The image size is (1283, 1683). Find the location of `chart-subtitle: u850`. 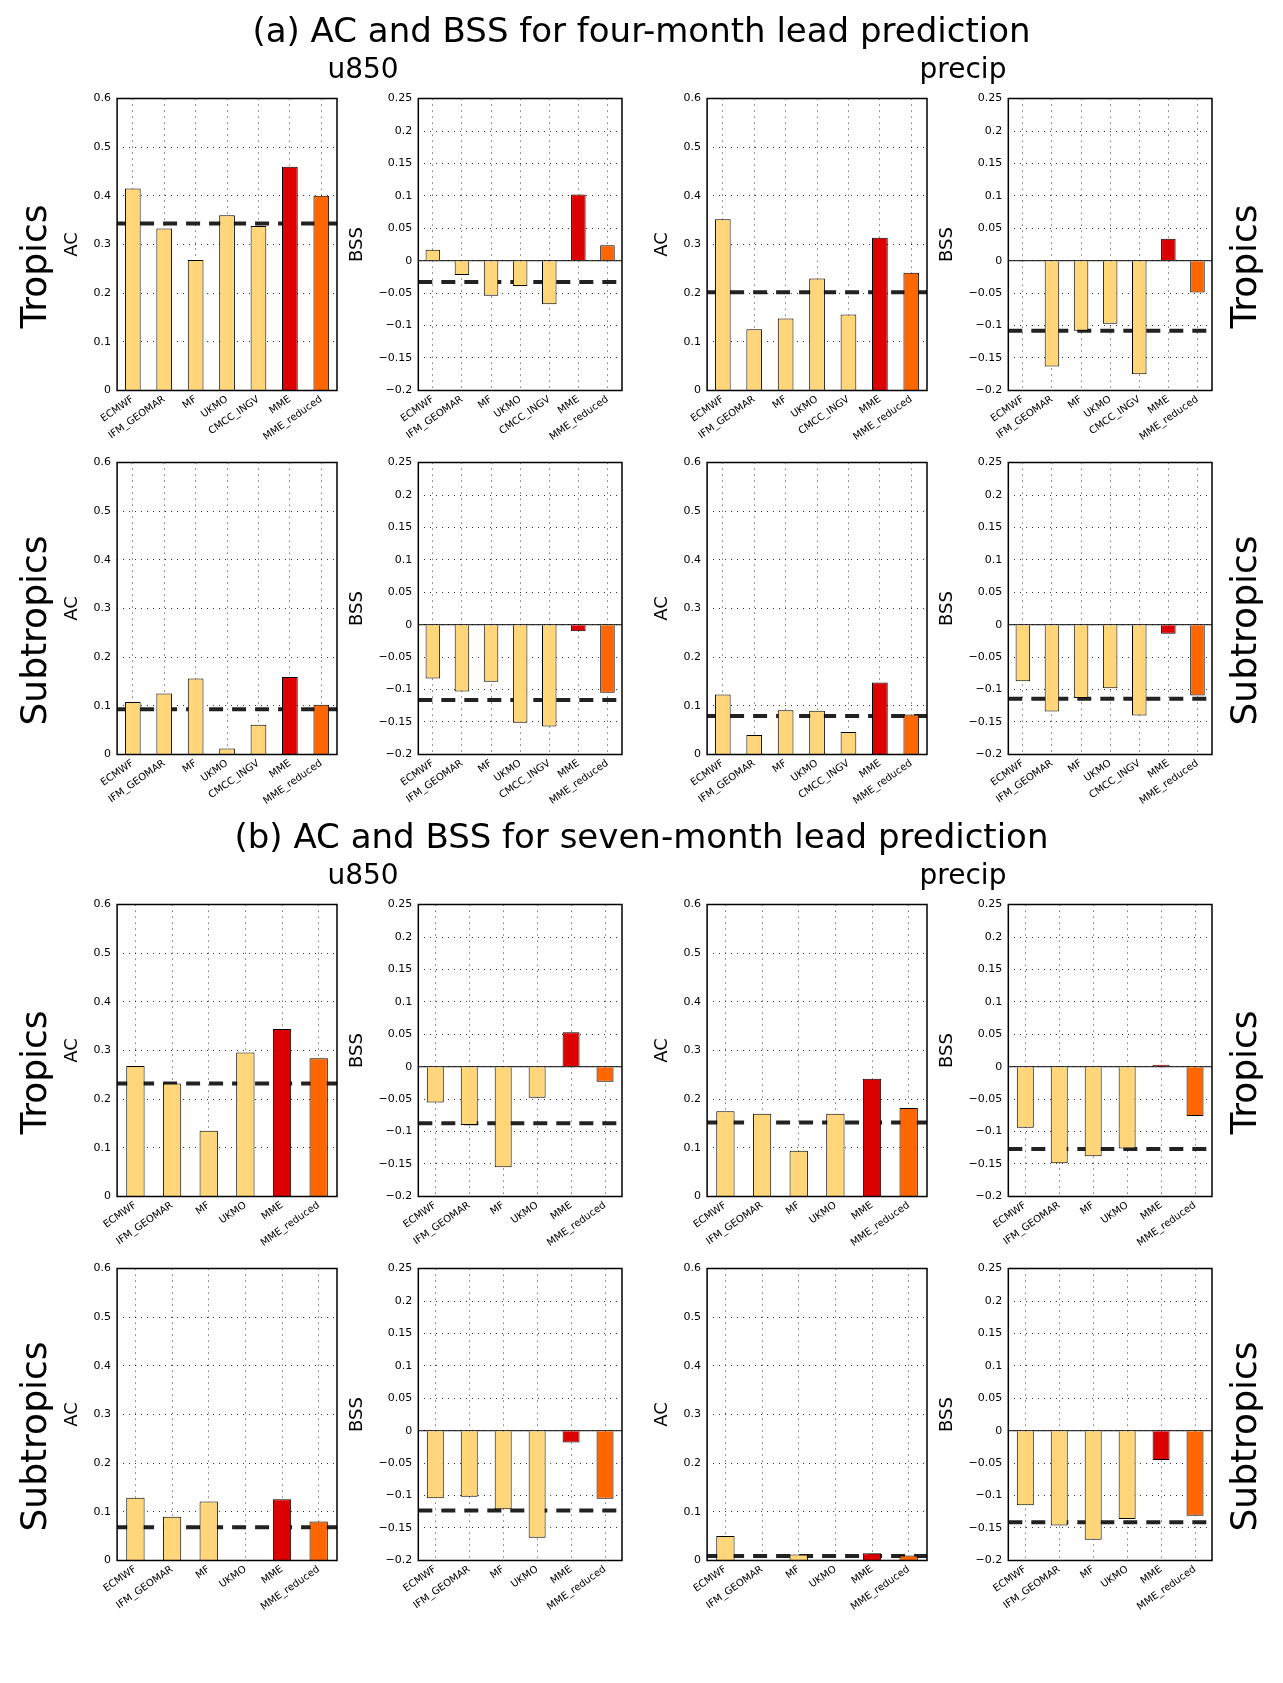

chart-subtitle: u850 is located at coordinates (363, 875).